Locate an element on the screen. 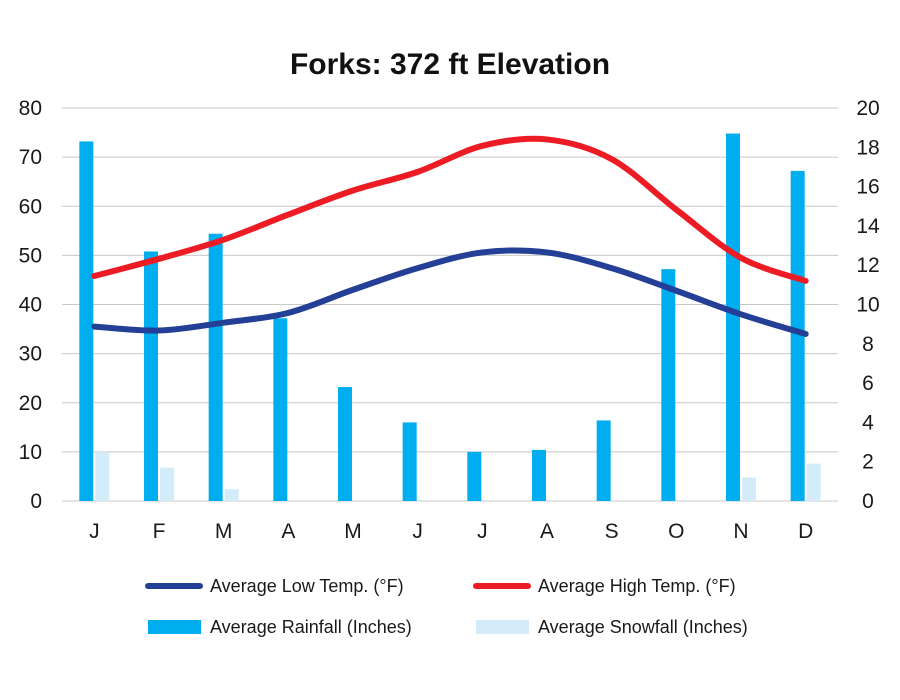 The height and width of the screenshot is (700, 900). y-left-tick-label: 30 is located at coordinates (30, 354).